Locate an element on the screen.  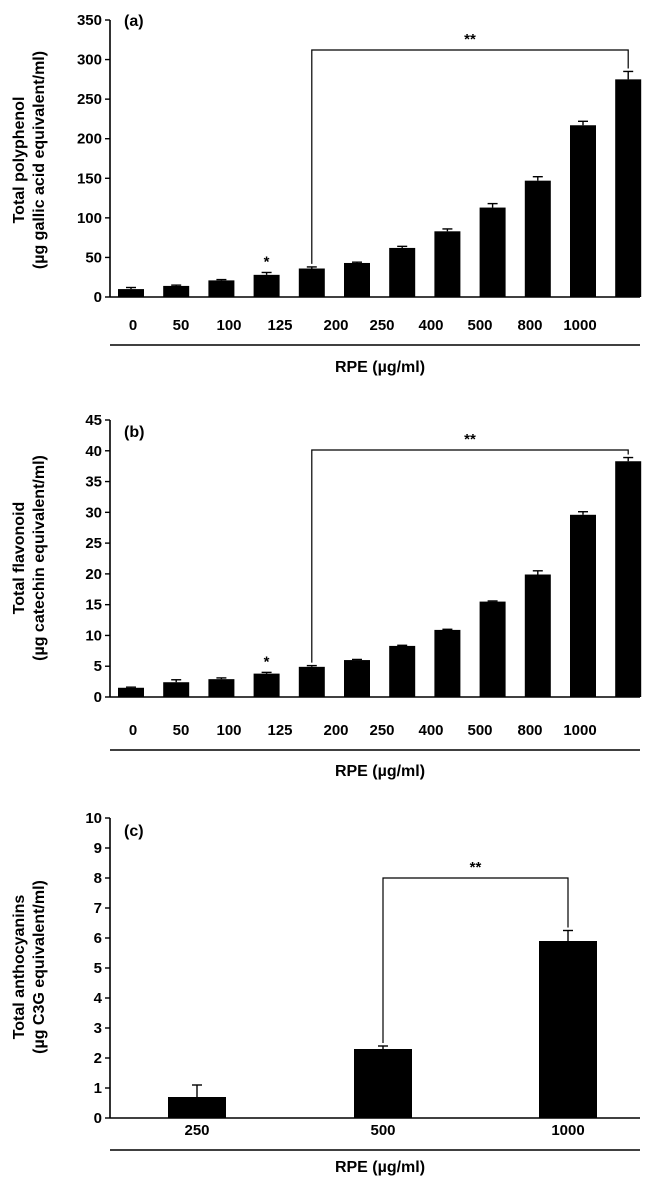
y-tick-label: 4 is located at coordinates (98, 998).